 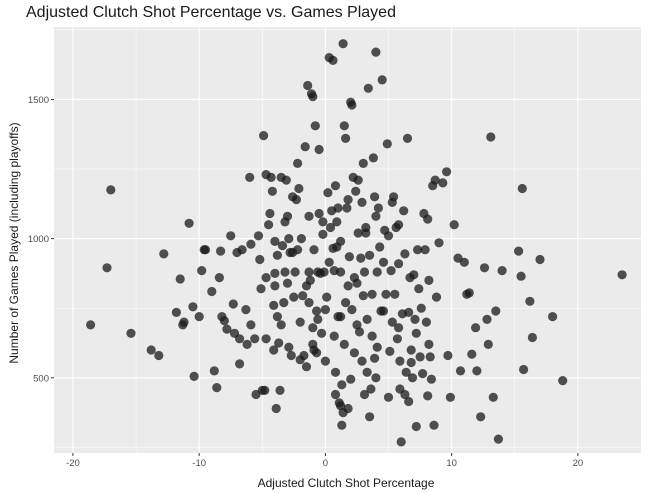 I want to click on x-tick-label: 0, so click(x=325, y=463).